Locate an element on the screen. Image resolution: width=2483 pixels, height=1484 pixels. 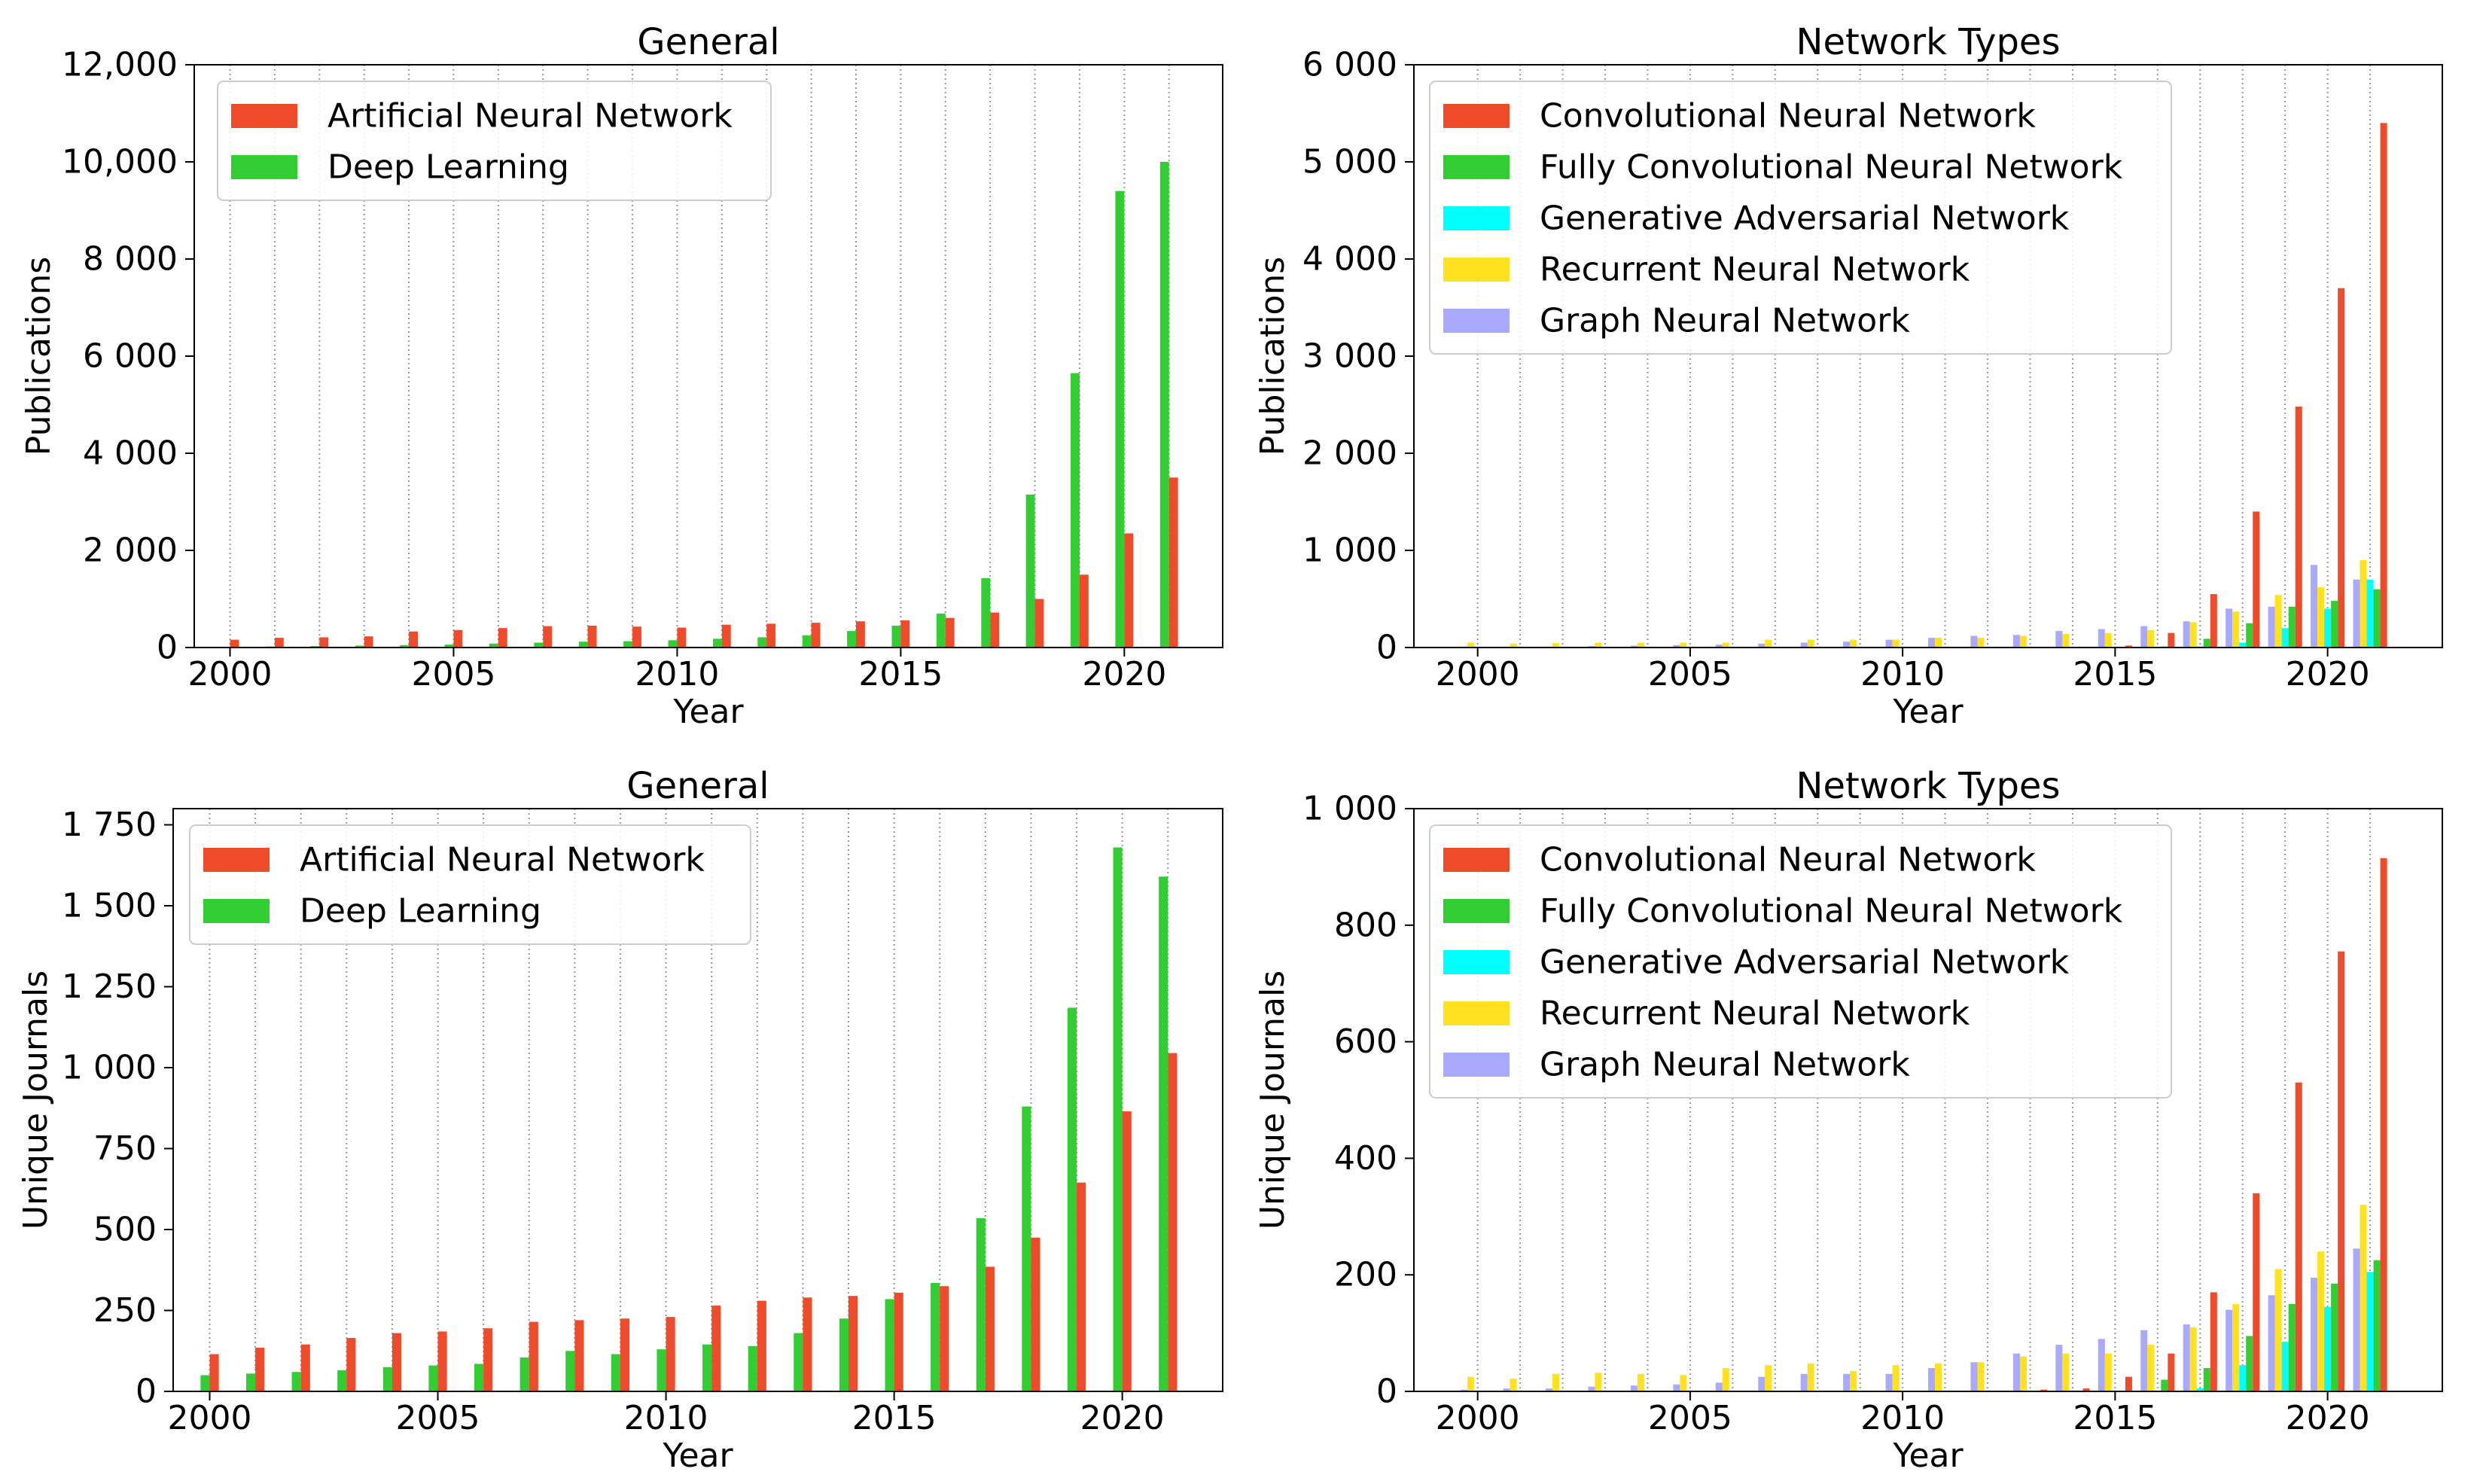
bar-fully-convolutional-neural-network-2018 is located at coordinates (2249, 635).